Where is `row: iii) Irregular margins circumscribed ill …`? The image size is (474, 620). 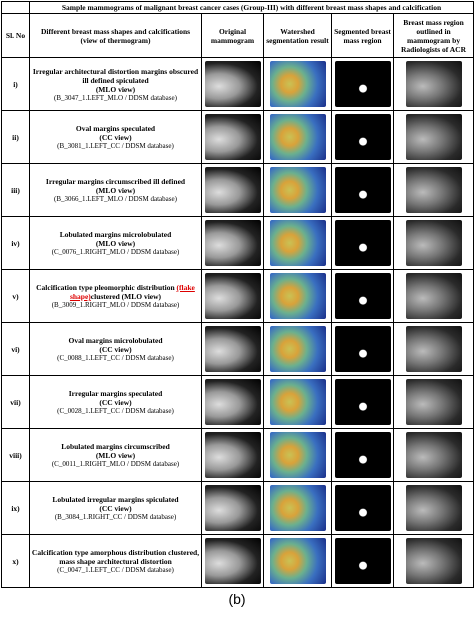 row: iii) Irregular margins circumscribed ill … is located at coordinates (237, 190).